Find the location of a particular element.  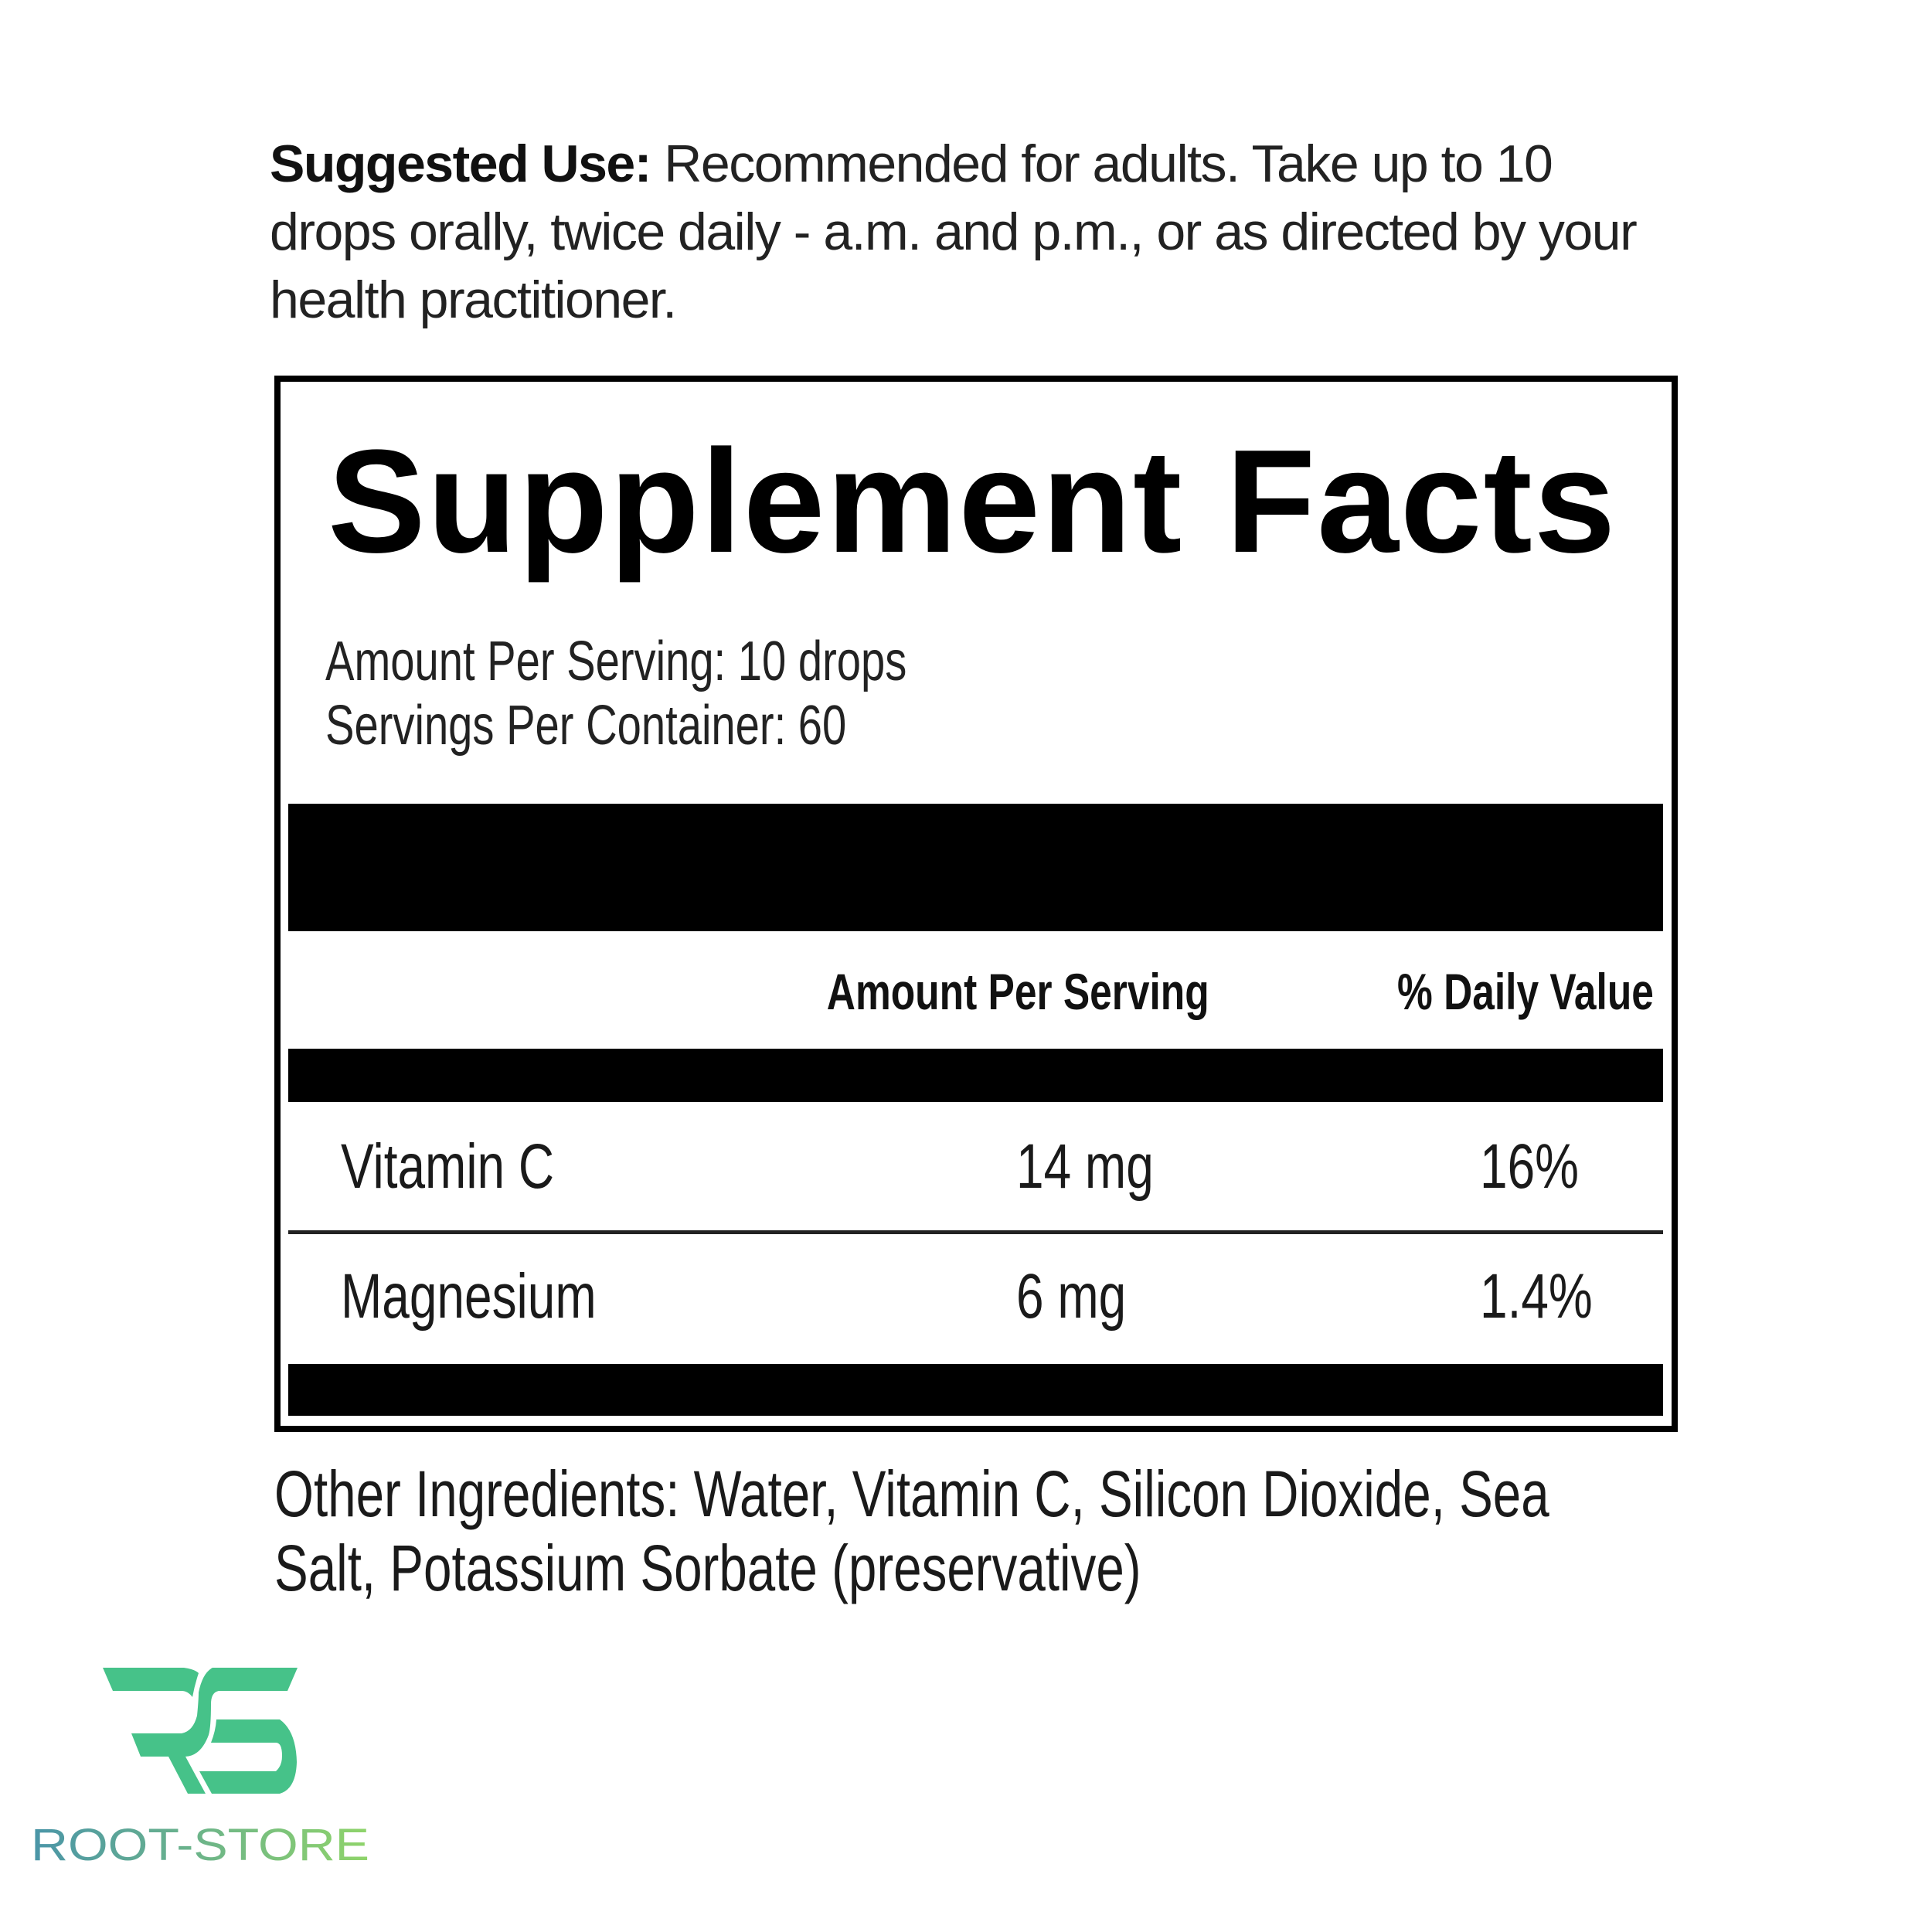

logo-text: ROOT-STORE is located at coordinates (200, 1845).